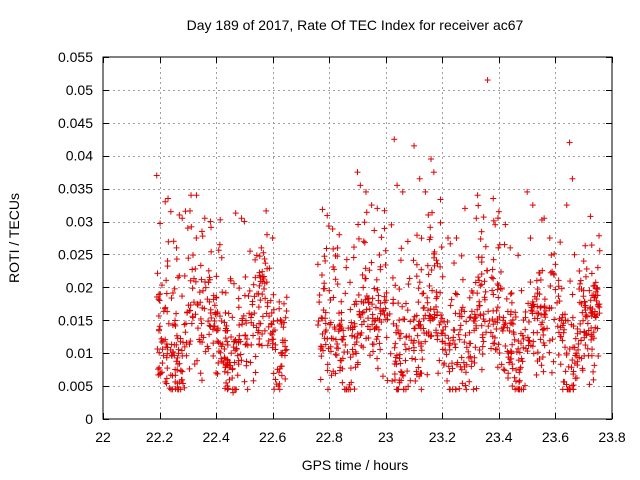  What do you see at coordinates (75, 254) in the screenshot?
I see `y-tick-label: 0.025` at bounding box center [75, 254].